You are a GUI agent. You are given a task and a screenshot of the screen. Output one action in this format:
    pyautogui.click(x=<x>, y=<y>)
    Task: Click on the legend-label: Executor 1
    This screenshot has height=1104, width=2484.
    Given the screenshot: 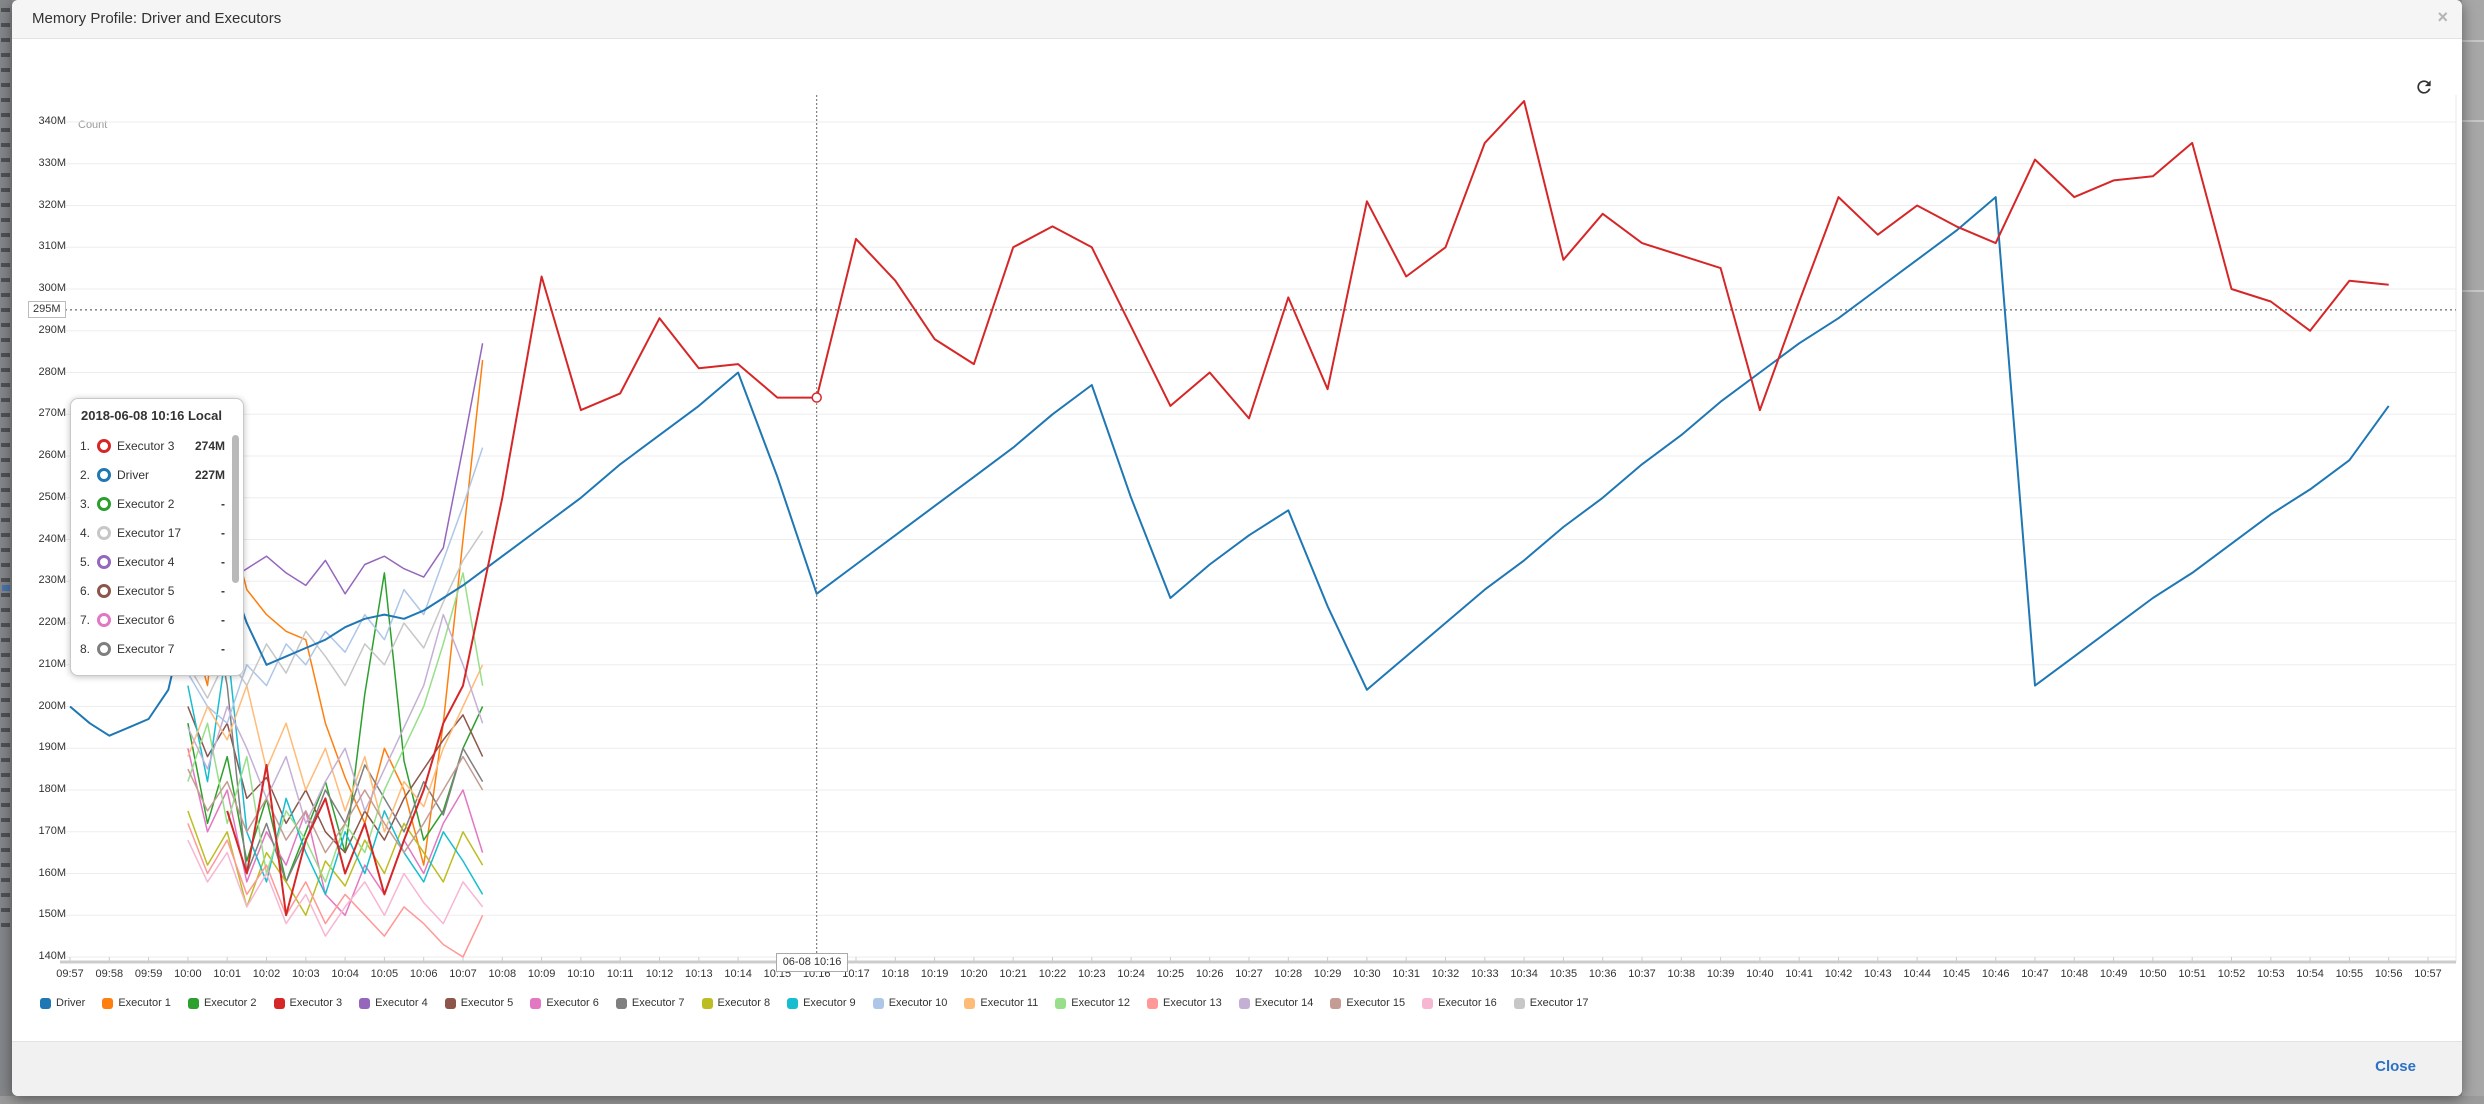 What is the action you would take?
    pyautogui.click(x=144, y=1003)
    